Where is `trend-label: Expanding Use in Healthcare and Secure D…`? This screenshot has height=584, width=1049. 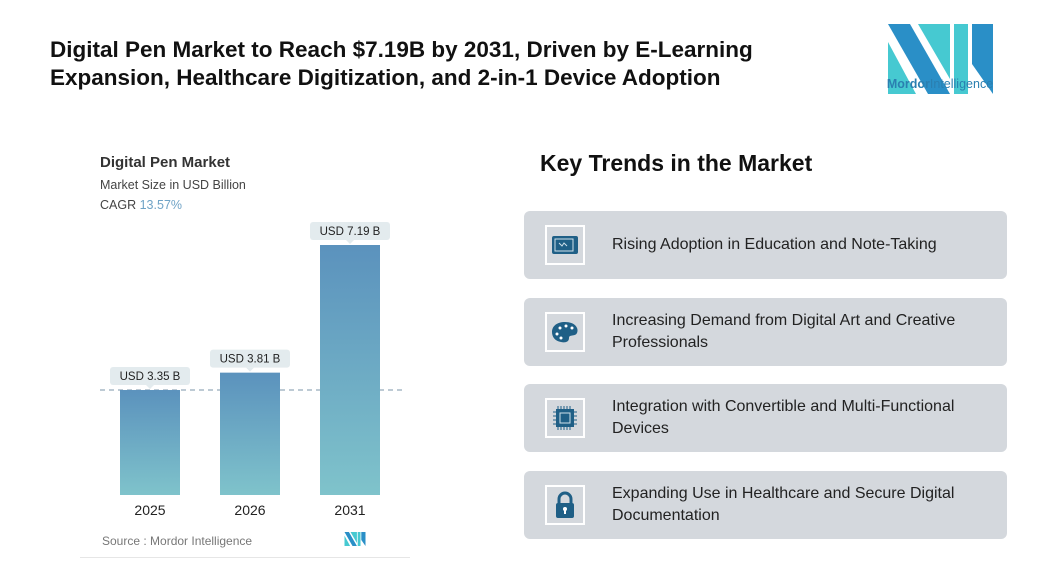
trend-label: Expanding Use in Healthcare and Secure D… is located at coordinates (783, 504).